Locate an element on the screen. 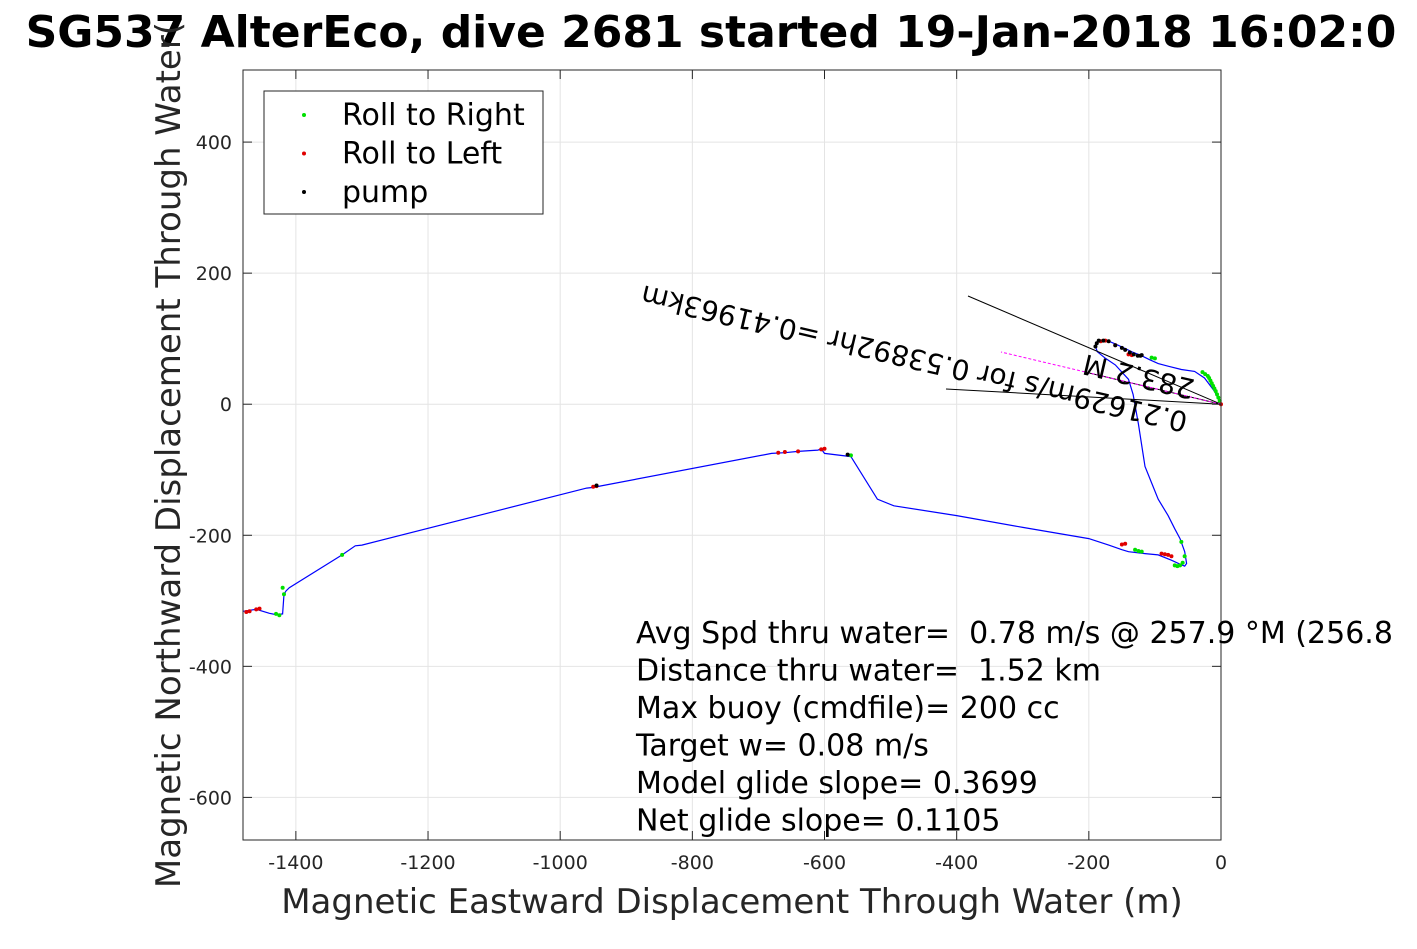 This screenshot has height=949, width=1417. y-tick-label: 400 is located at coordinates (214, 143).